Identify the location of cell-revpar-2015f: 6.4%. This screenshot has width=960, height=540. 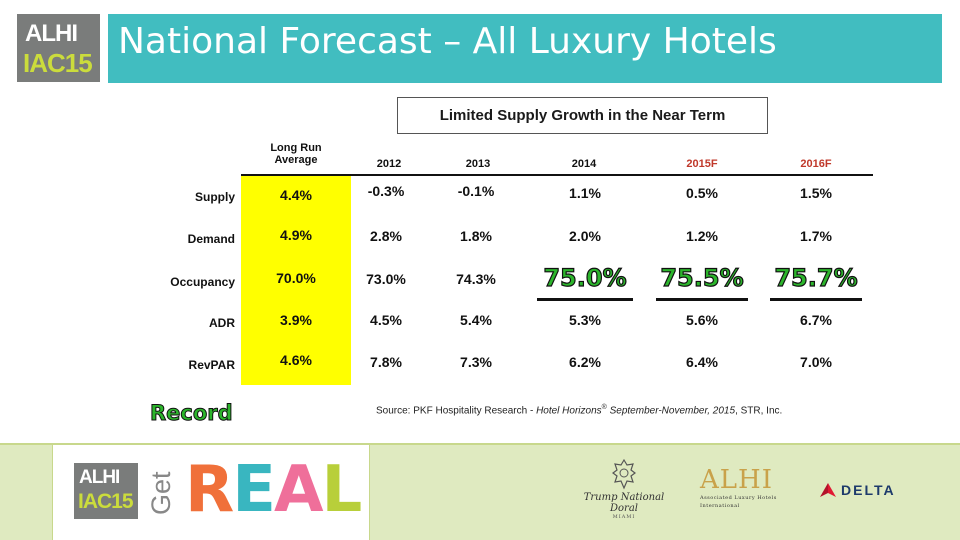
(702, 362).